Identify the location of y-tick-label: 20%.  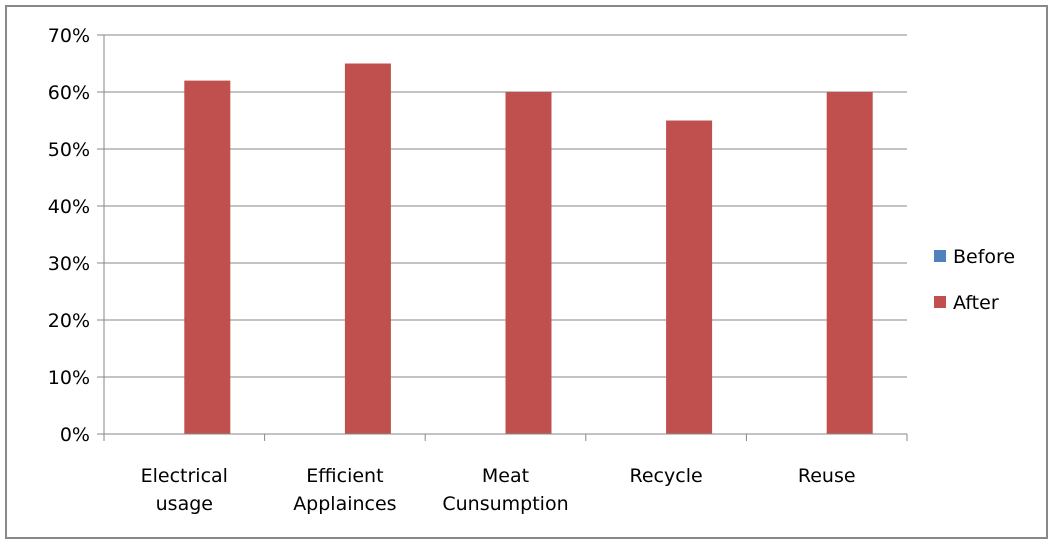
(69, 321).